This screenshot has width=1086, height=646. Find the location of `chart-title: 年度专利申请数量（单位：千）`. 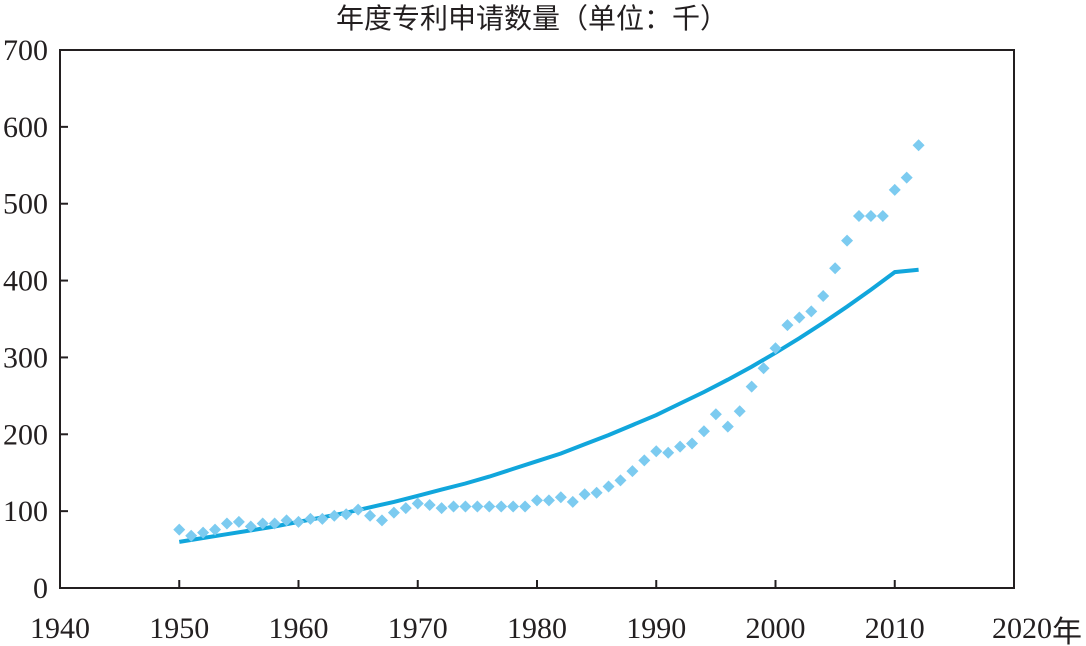

chart-title: 年度专利申请数量（单位：千） is located at coordinates (532, 18).